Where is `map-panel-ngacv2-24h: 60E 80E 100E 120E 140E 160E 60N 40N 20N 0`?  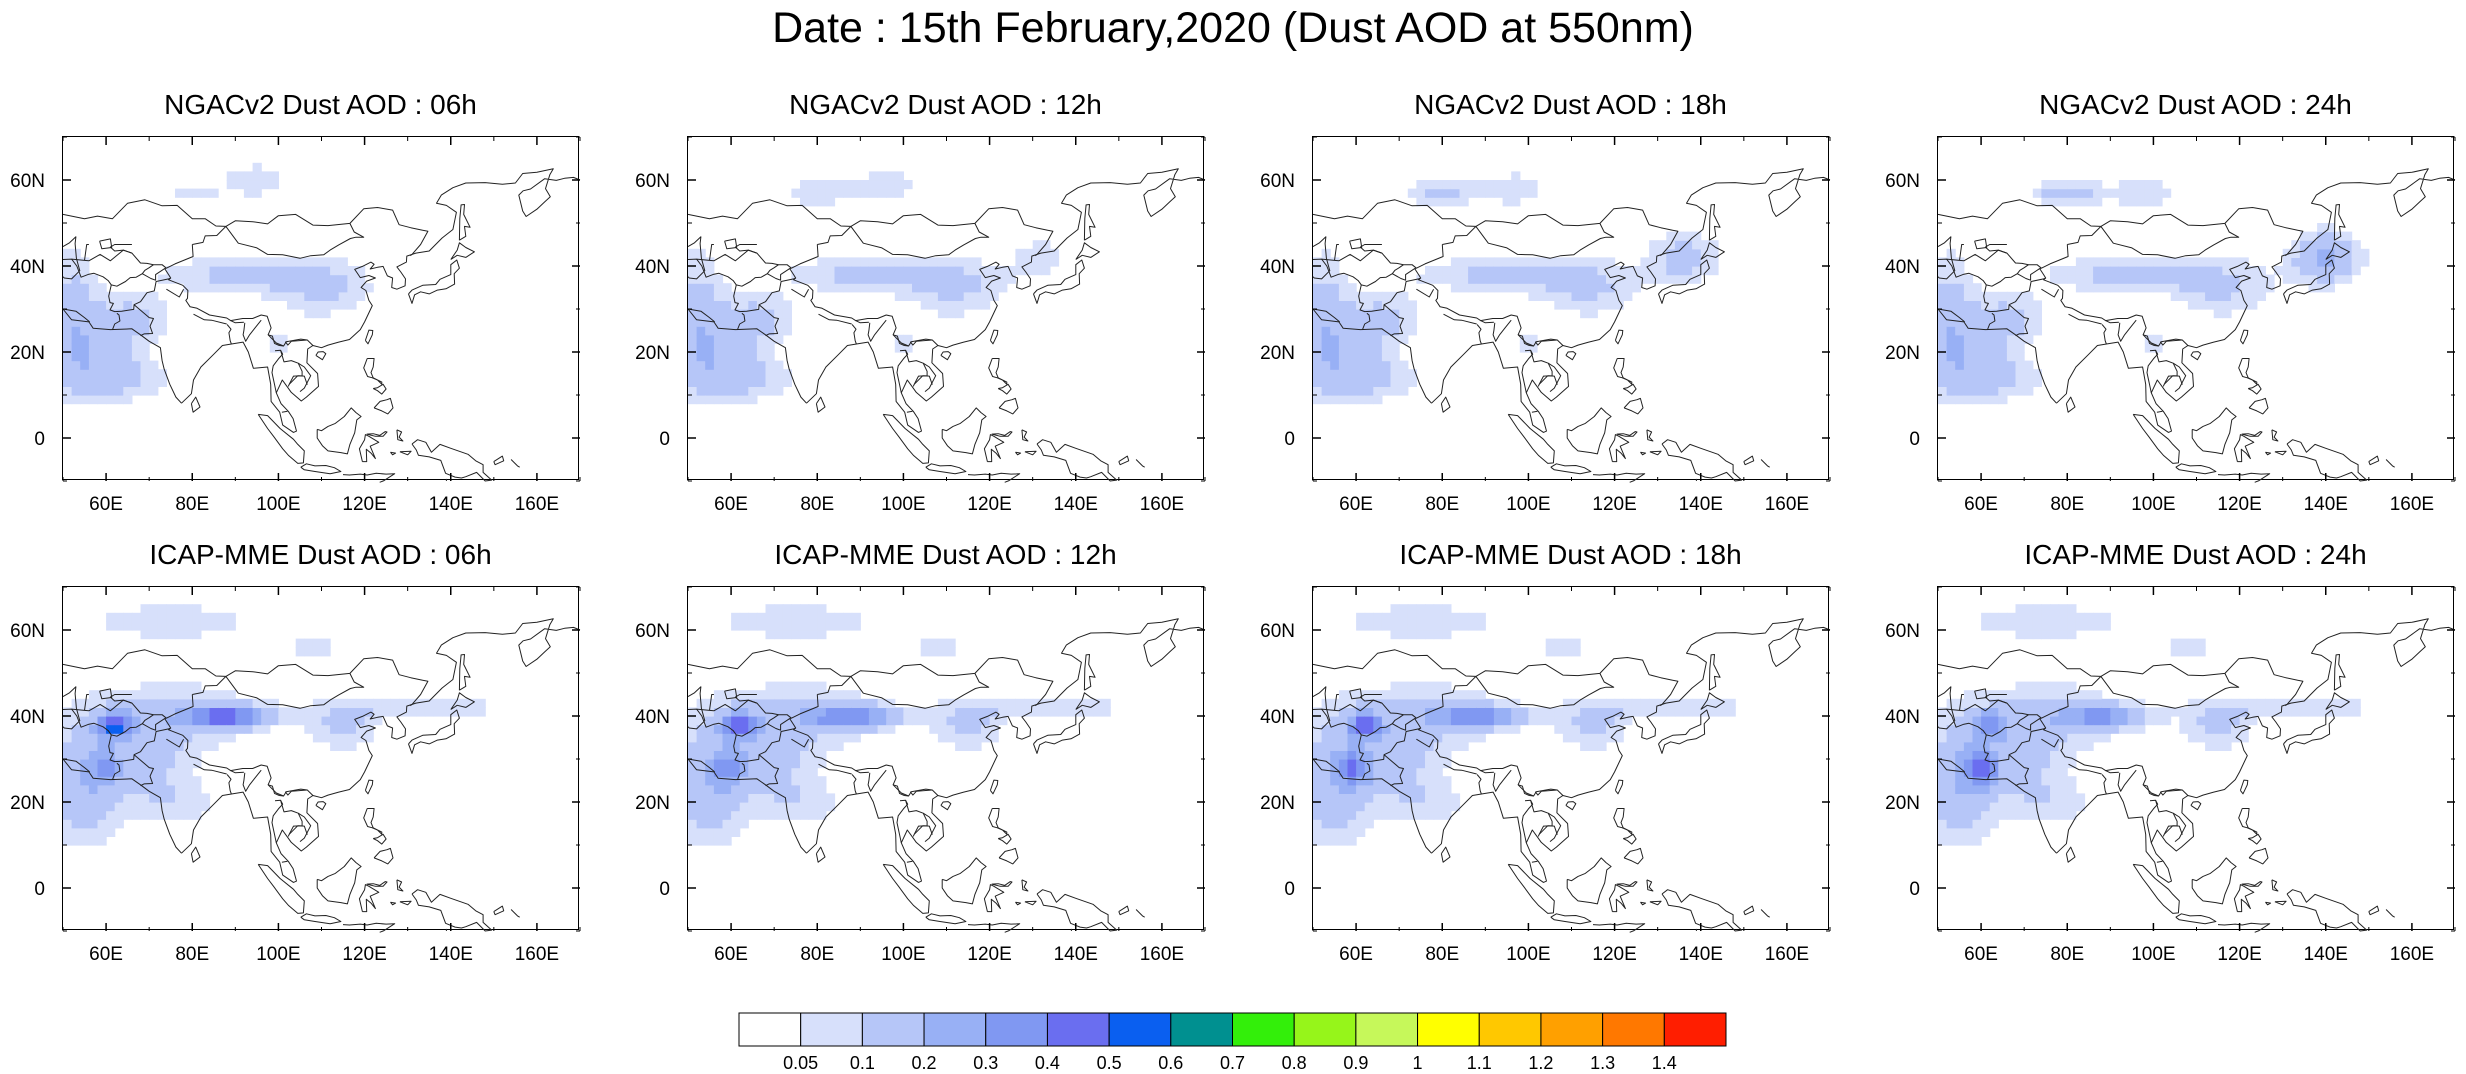
map-panel-ngacv2-24h: 60E 80E 100E 120E 140E 160E 60N 40N 20N 0 is located at coordinates (2170, 325).